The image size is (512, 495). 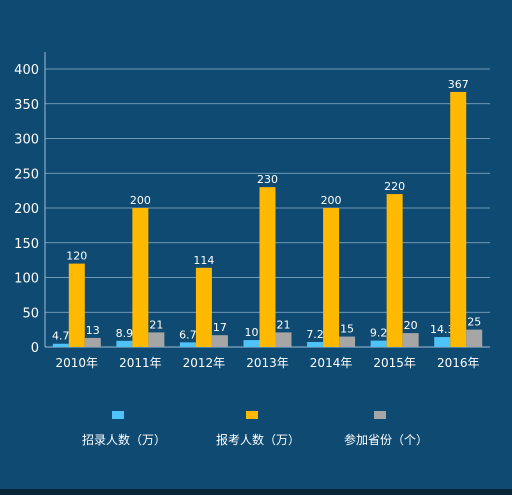 I want to click on x-tick-label: 2015年, so click(x=394, y=363).